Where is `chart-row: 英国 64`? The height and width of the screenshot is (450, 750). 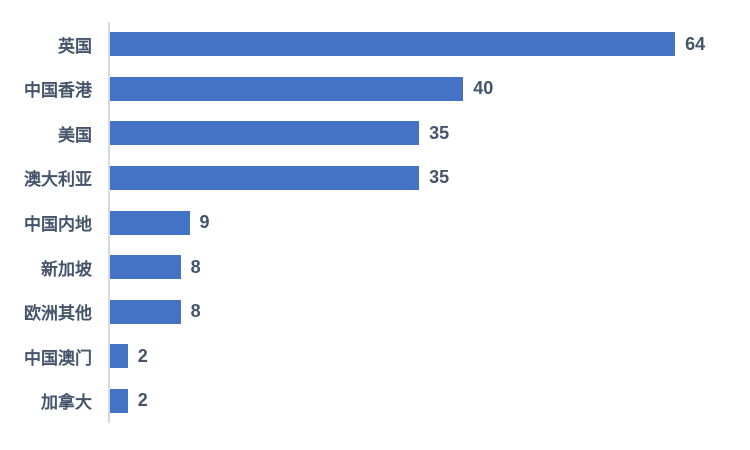
chart-row: 英国 64 is located at coordinates (375, 44).